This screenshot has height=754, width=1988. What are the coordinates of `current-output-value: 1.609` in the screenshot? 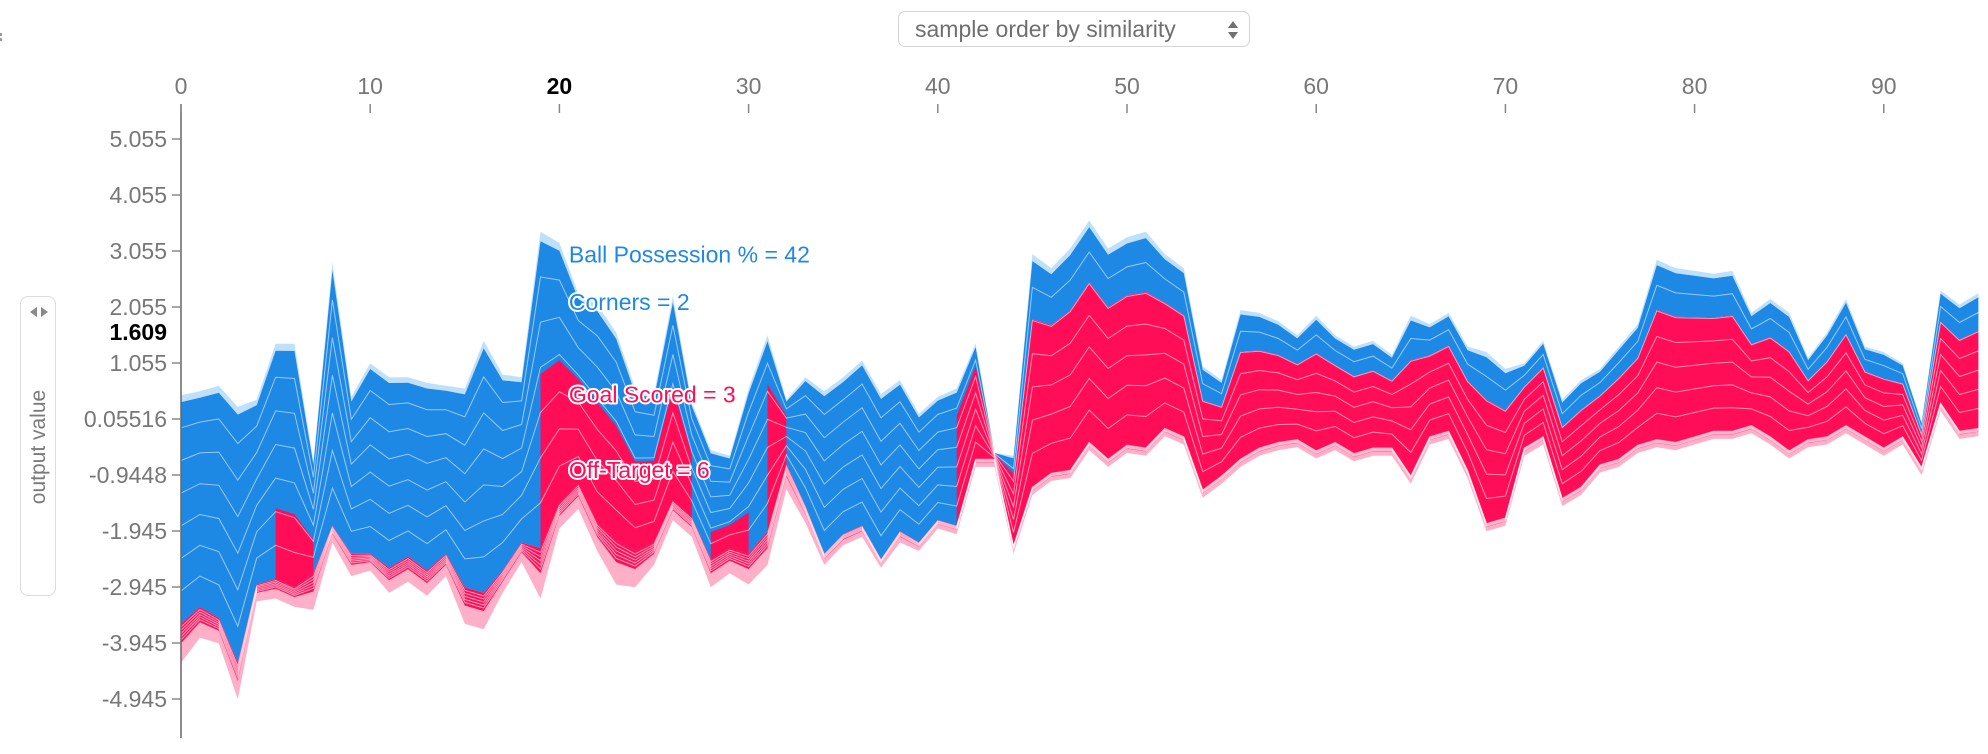 It's located at (138, 332).